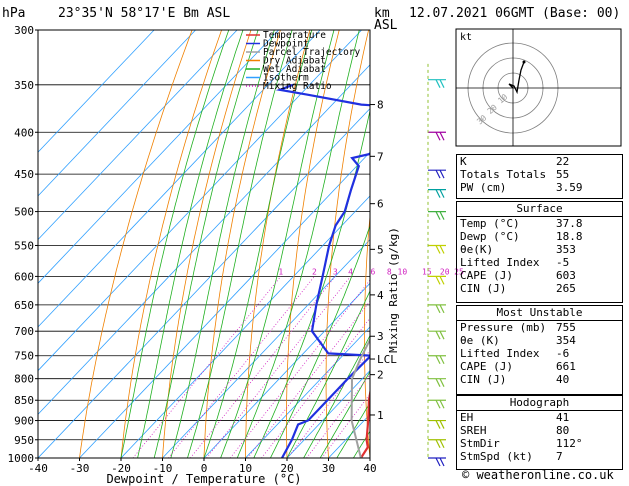 The height and width of the screenshot is (486, 629). I want to click on pressure-tick-label: 550, so click(24, 245).